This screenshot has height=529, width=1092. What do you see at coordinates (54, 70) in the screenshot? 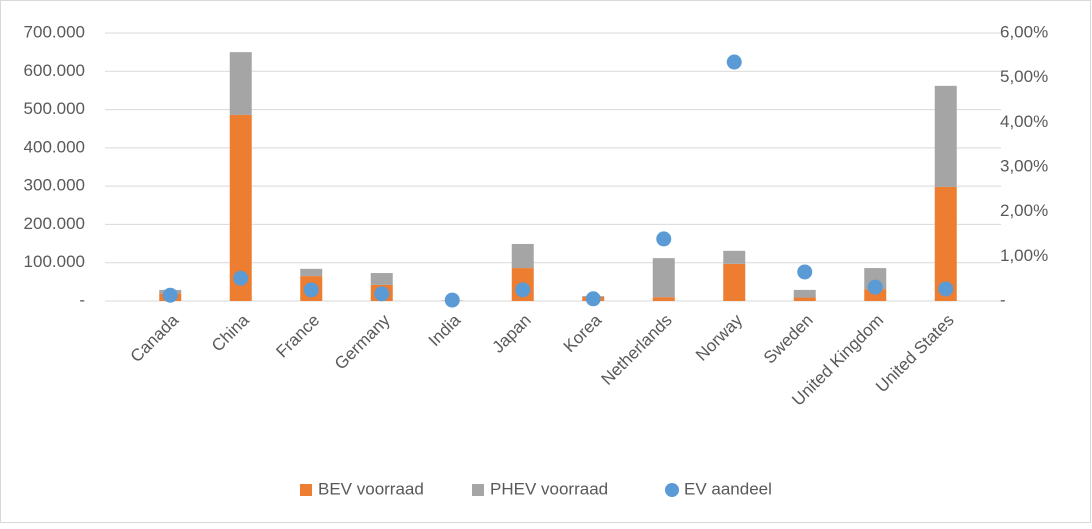
I see `y-tick-label: 600.000` at bounding box center [54, 70].